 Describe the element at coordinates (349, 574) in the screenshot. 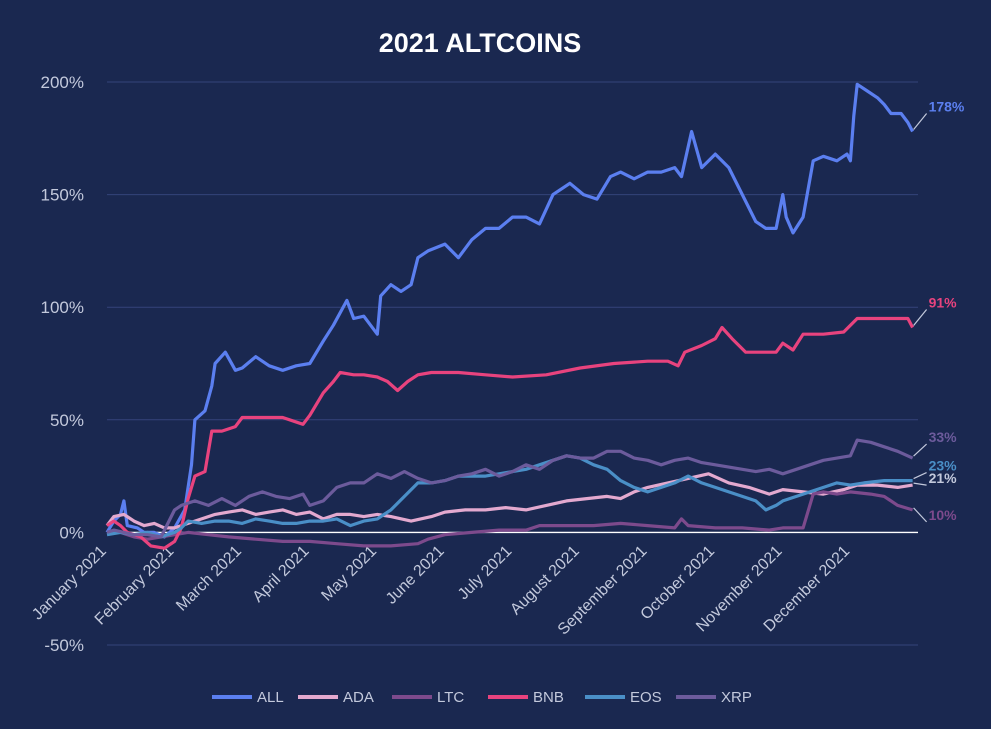

I see `x-tick-label: May 2021` at that location.